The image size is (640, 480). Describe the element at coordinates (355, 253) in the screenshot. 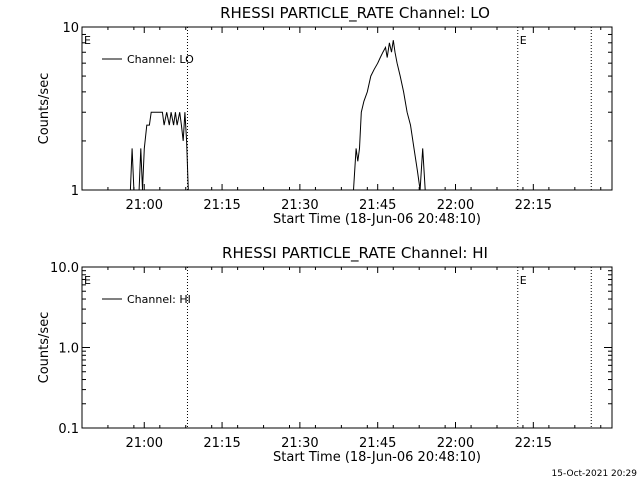

I see `chart-title: RHESSI PARTICLE_RATE Channel: HI` at that location.